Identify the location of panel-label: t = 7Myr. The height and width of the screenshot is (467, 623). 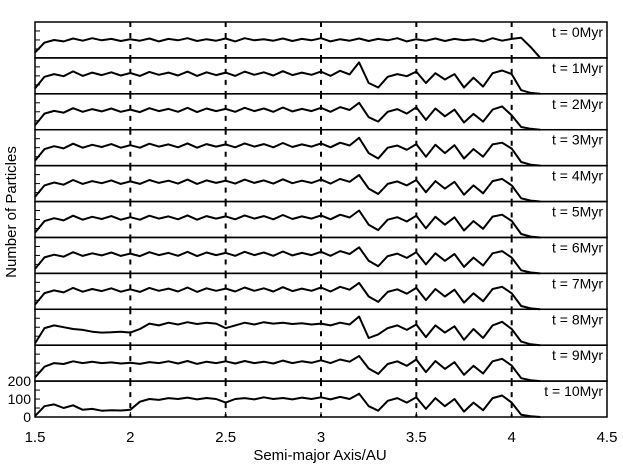
(577, 283).